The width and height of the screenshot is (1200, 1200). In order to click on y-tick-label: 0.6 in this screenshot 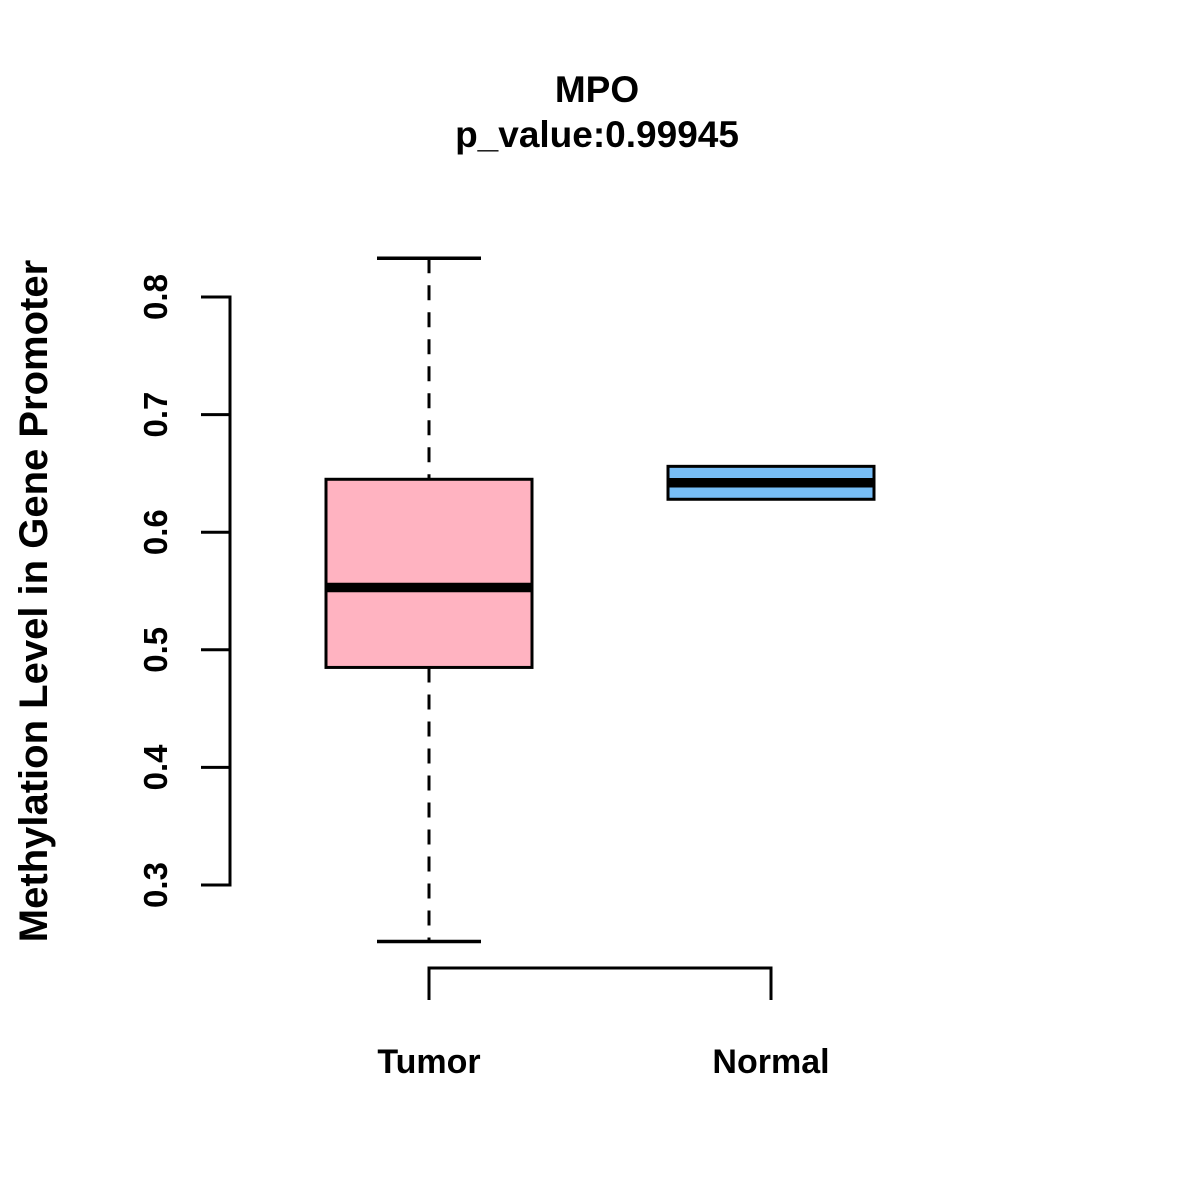, I will do `click(155, 532)`.